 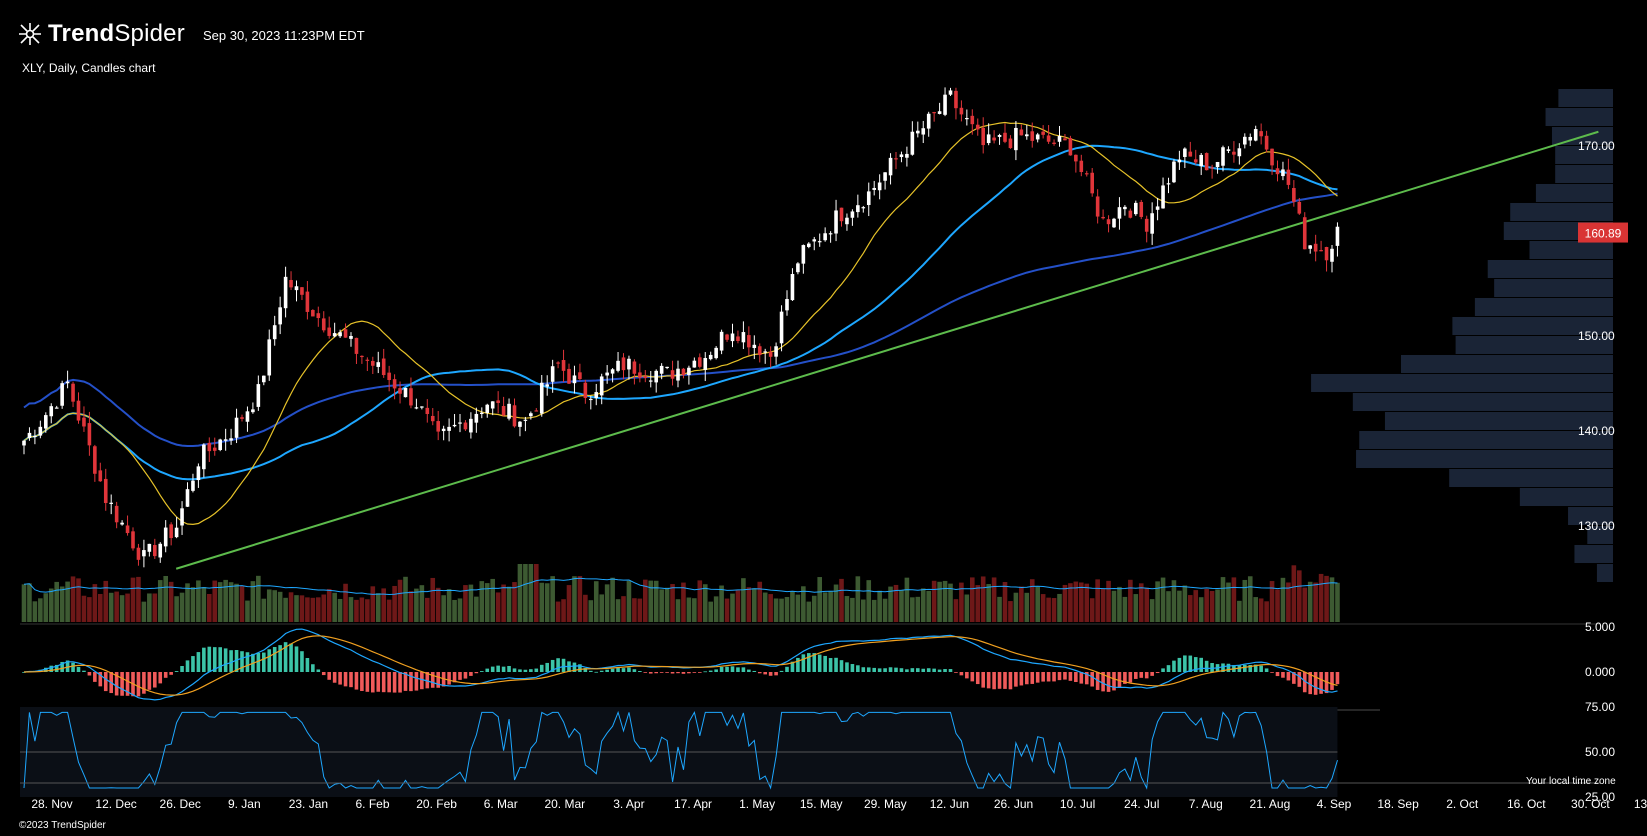 I want to click on x-tick-label: 2. Oct, so click(x=1462, y=804).